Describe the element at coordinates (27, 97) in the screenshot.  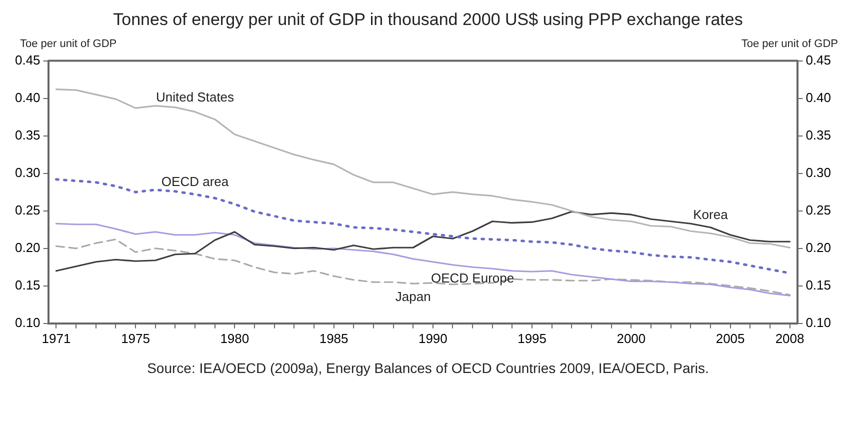
I see `y-tick-label: 0.40` at that location.